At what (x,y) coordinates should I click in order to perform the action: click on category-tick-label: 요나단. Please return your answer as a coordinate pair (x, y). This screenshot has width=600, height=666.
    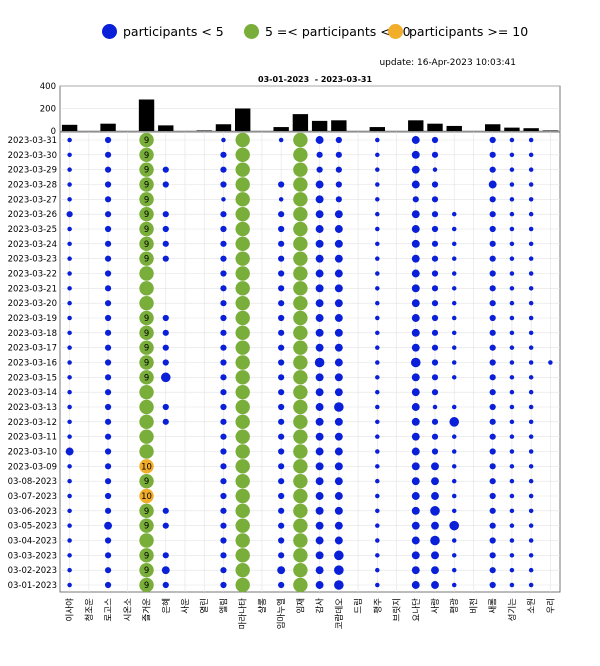
    Looking at the image, I should click on (416, 610).